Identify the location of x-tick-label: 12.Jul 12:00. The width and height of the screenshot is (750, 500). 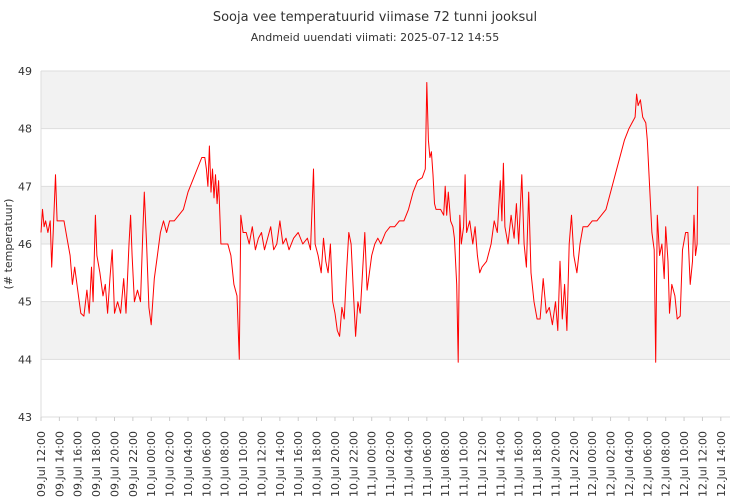
(702, 464).